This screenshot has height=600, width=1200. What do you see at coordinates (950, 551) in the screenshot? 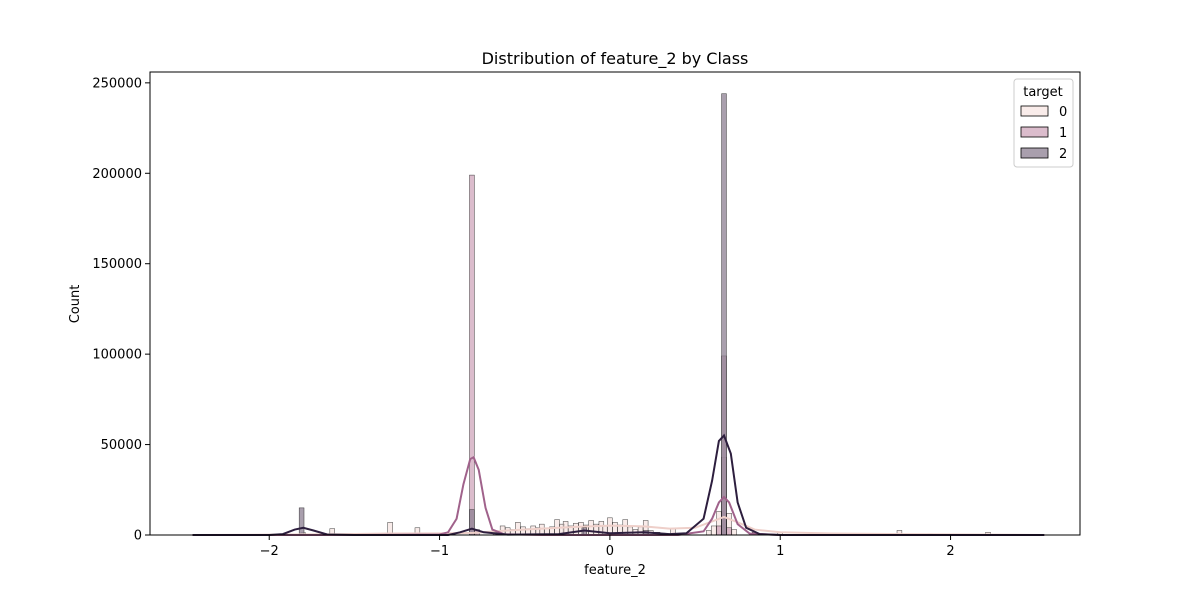
I see `x-tick-label: 2` at bounding box center [950, 551].